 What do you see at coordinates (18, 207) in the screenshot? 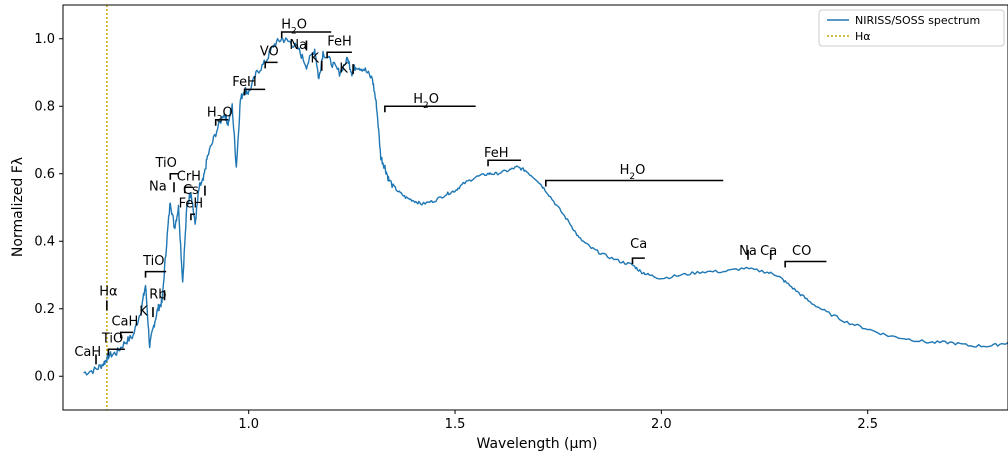
I see `y-axis-label: Normalized Fλ` at bounding box center [18, 207].